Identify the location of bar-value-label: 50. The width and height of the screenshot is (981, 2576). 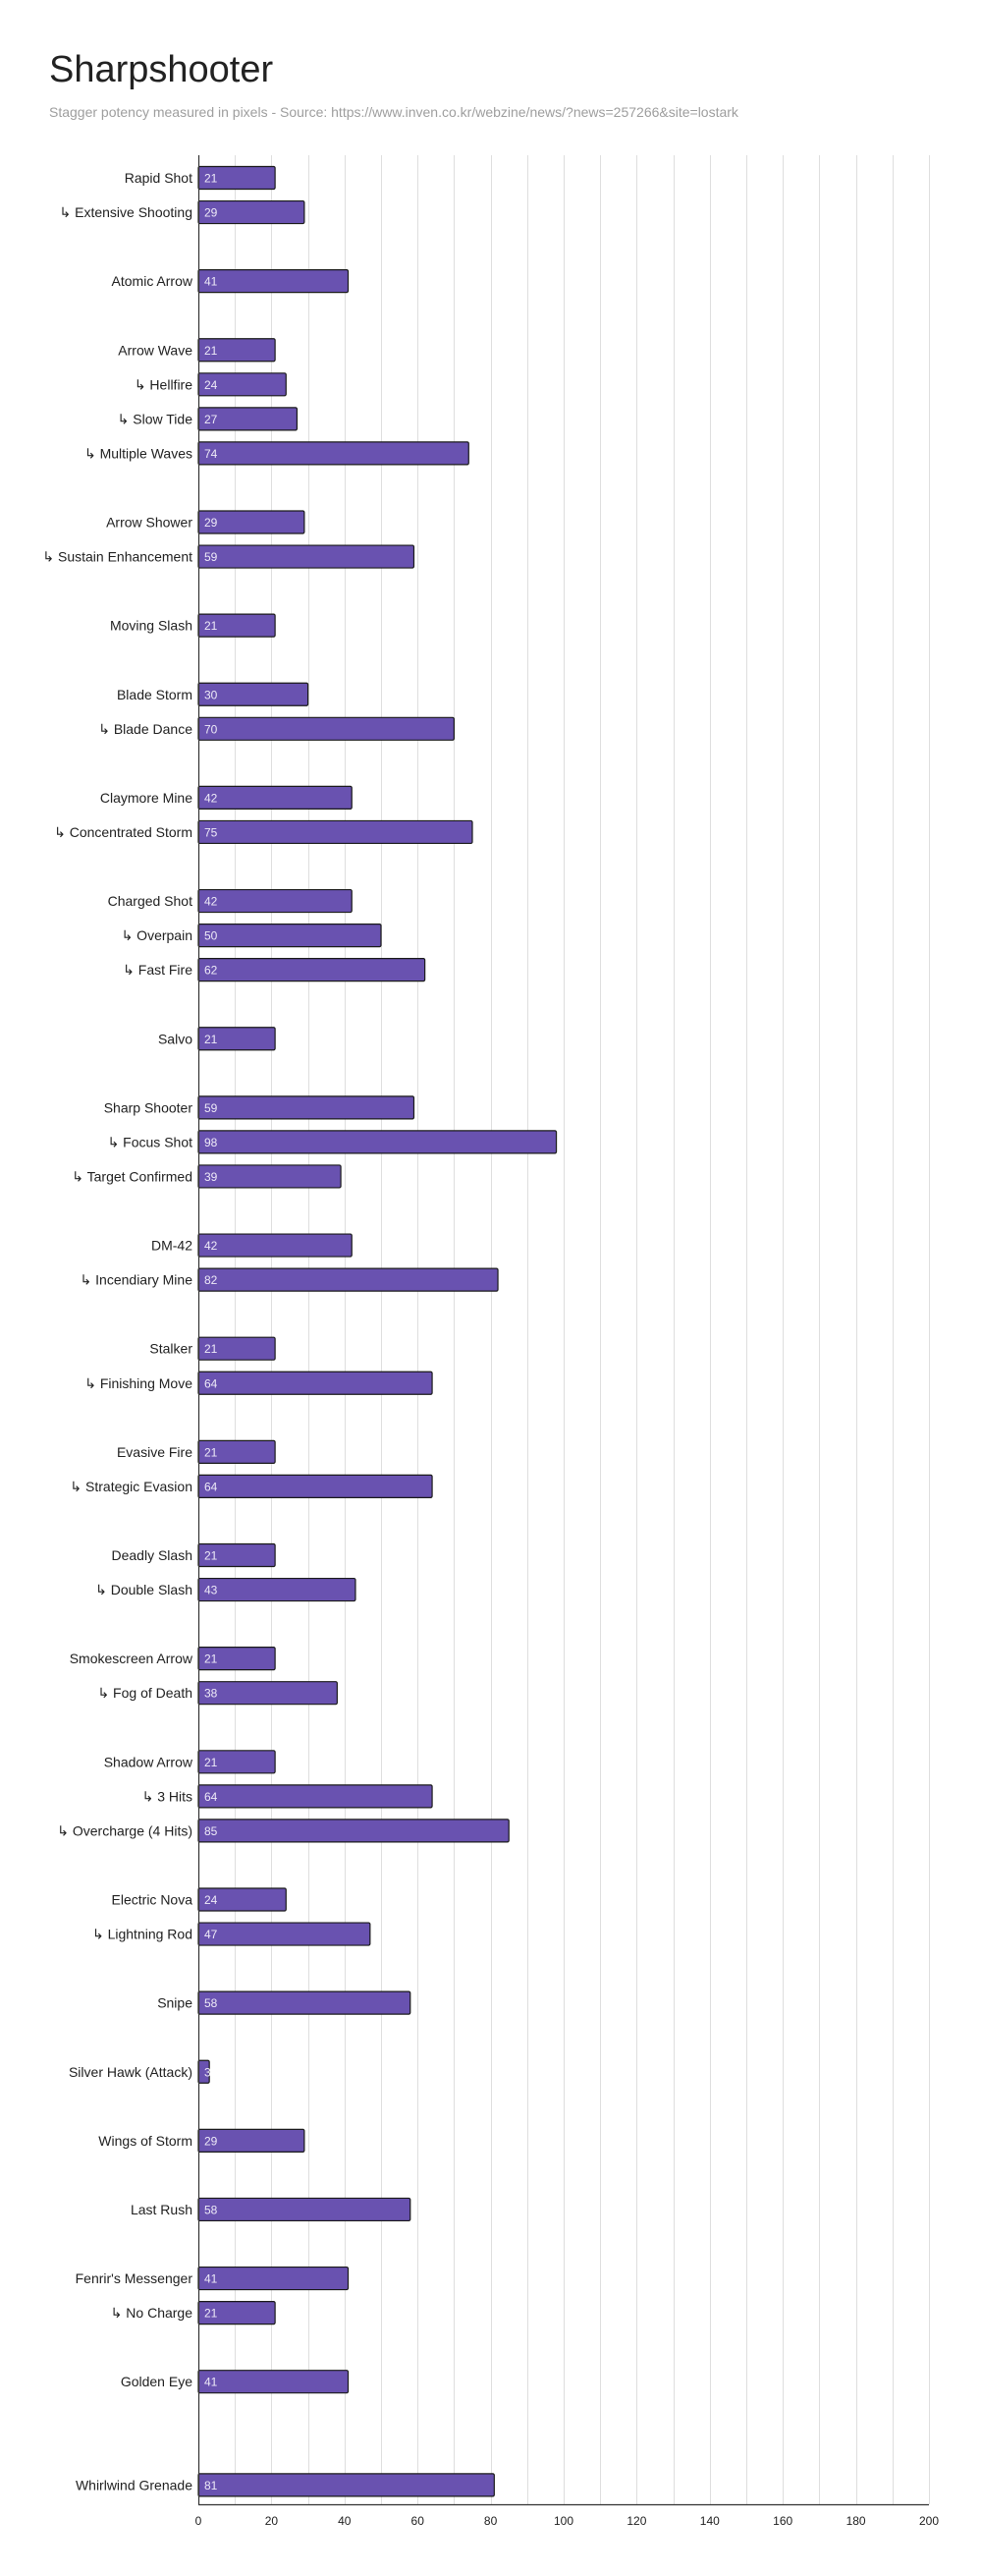
(211, 936).